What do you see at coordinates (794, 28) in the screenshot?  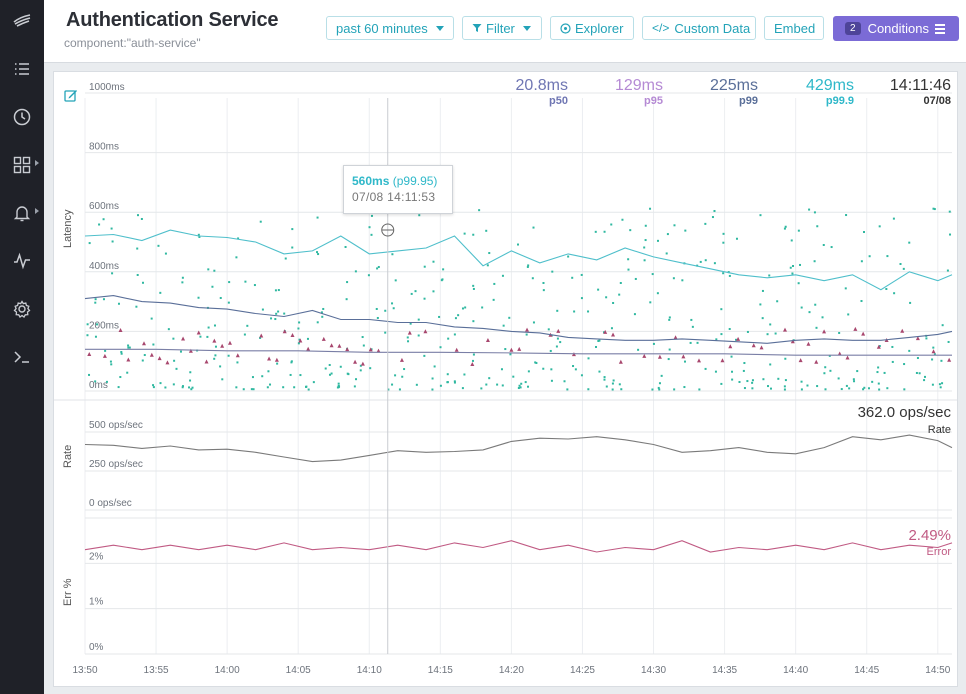 I see `embed-button: Embed` at bounding box center [794, 28].